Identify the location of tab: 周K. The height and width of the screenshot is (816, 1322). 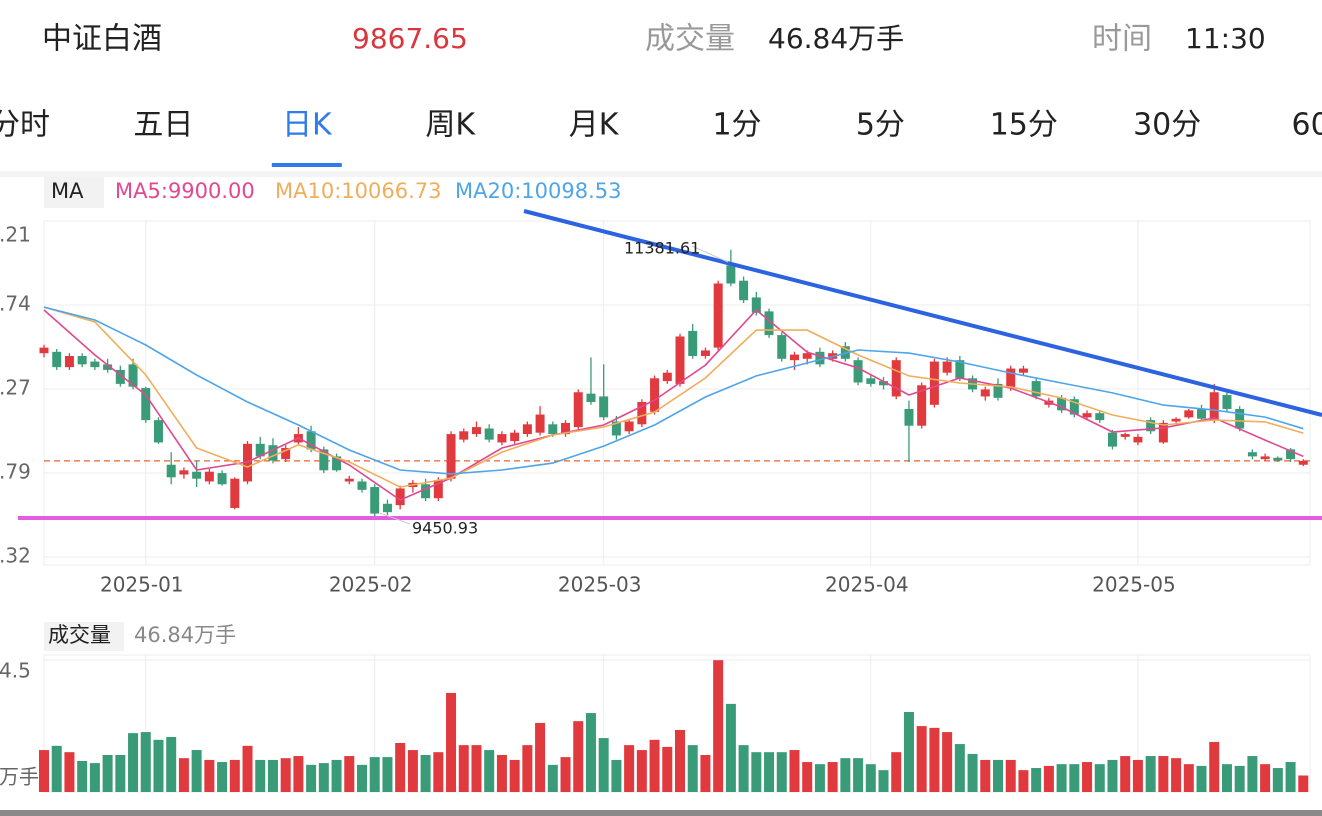
(450, 125).